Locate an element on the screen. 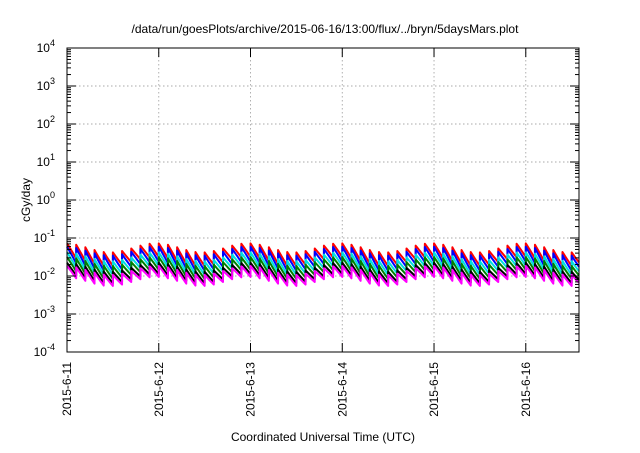 The image size is (640, 453). y-tick-label: 10⁻⁴ is located at coordinates (44, 350).